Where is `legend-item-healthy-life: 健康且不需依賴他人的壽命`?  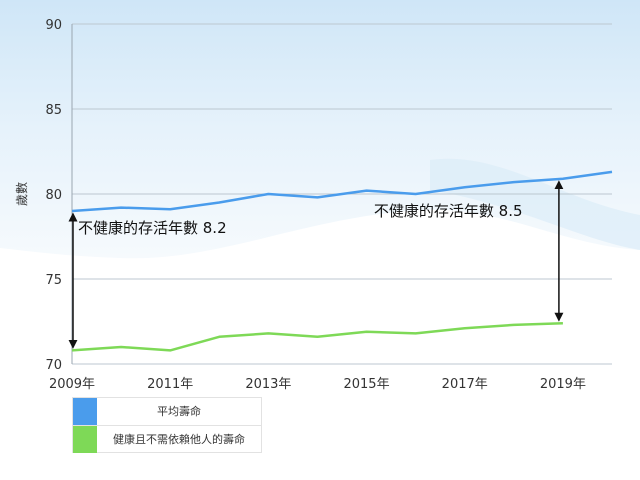
legend-item-healthy-life: 健康且不需依賴他人的壽命 is located at coordinates (167, 439).